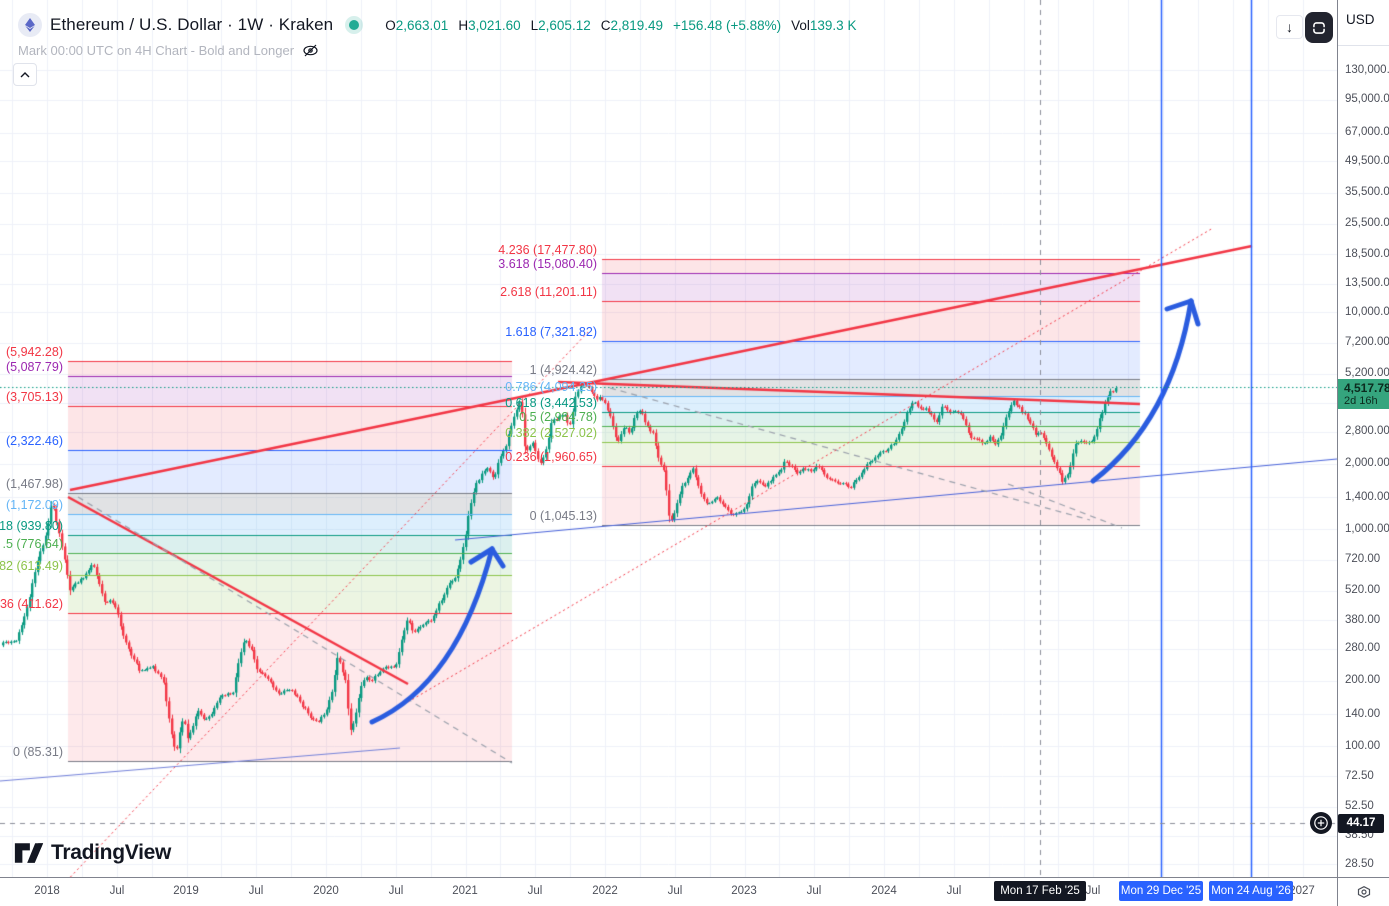  Describe the element at coordinates (32, 543) in the screenshot. I see `fib-level-label: .5 (776.64)` at that location.